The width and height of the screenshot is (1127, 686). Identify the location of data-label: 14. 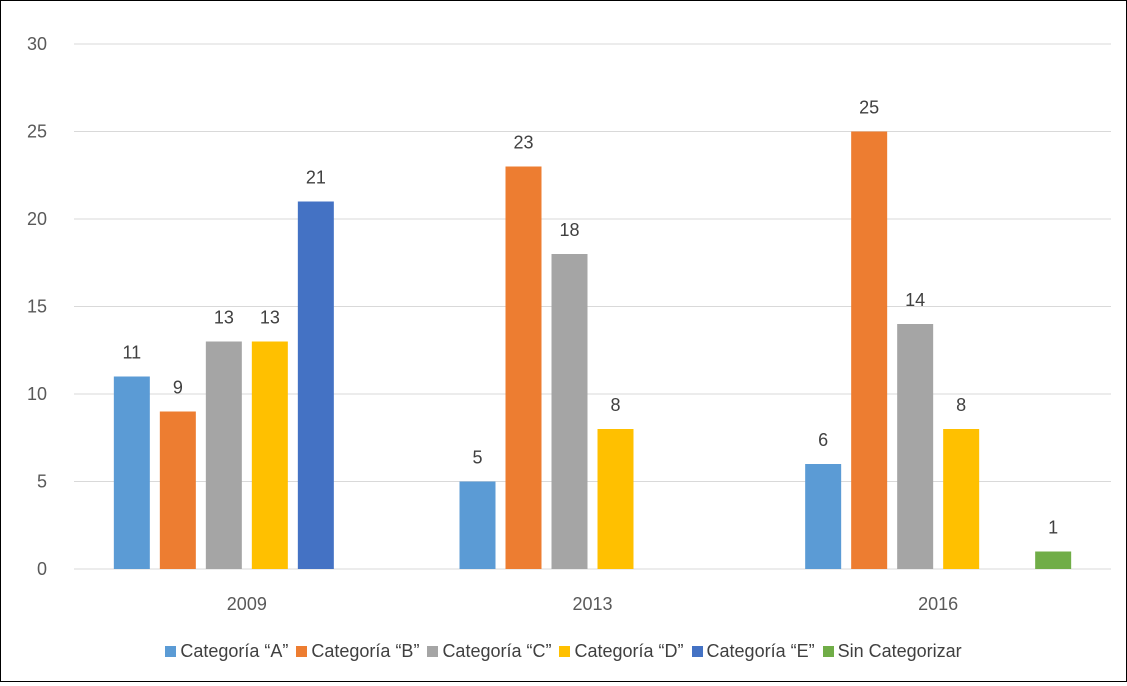
(915, 300).